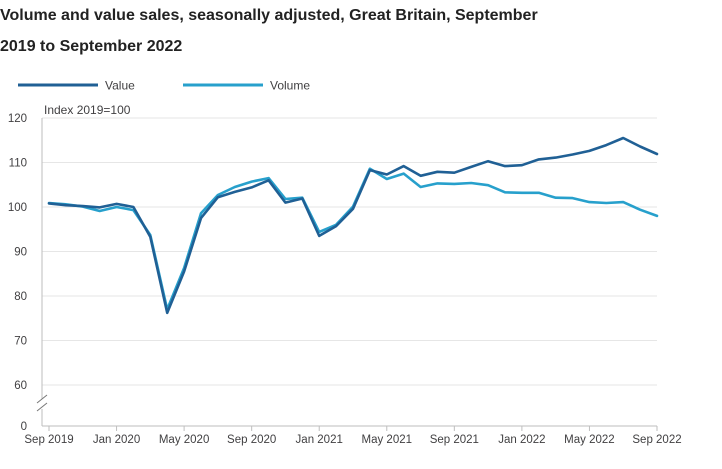 Image resolution: width=722 pixels, height=469 pixels. Describe the element at coordinates (91, 46) in the screenshot. I see `chart-title-line-2: 2019 to September 2022` at that location.